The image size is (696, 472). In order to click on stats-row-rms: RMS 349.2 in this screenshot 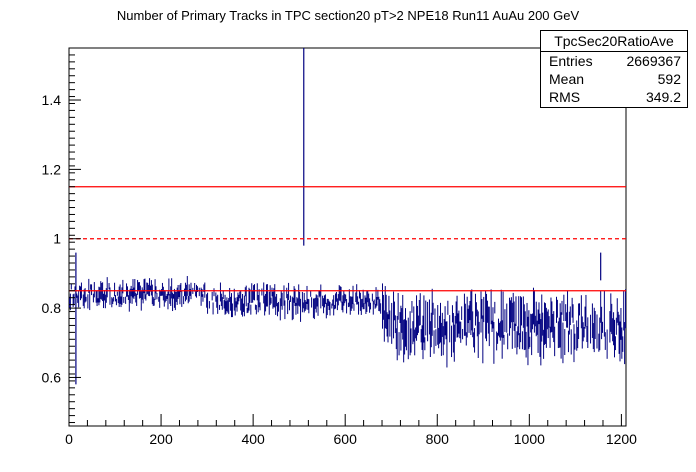, I will do `click(614, 97)`.